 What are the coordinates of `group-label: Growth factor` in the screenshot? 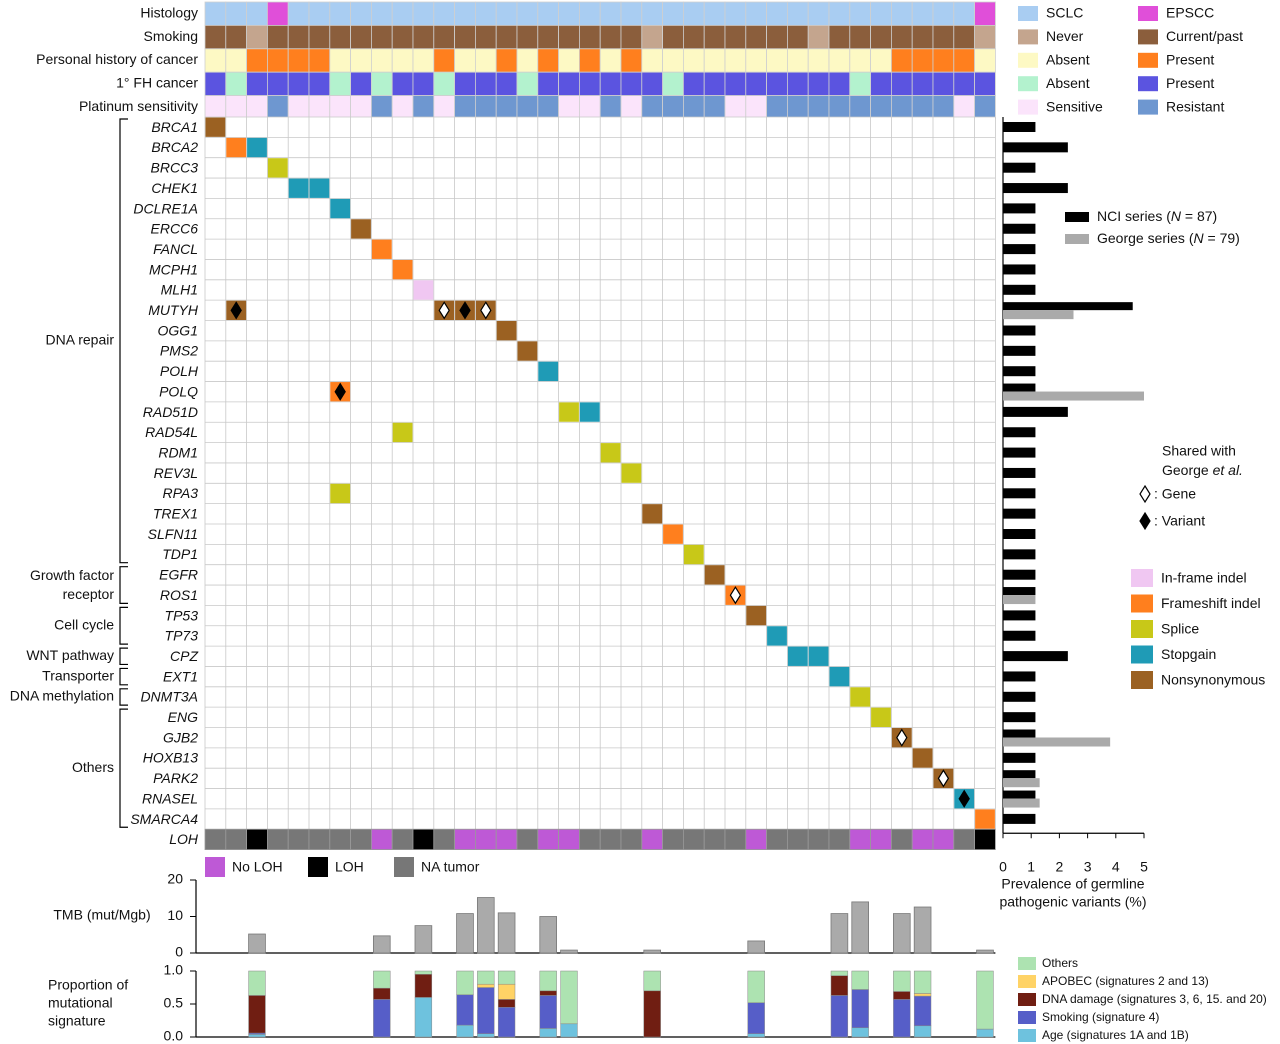 It's located at (72, 575).